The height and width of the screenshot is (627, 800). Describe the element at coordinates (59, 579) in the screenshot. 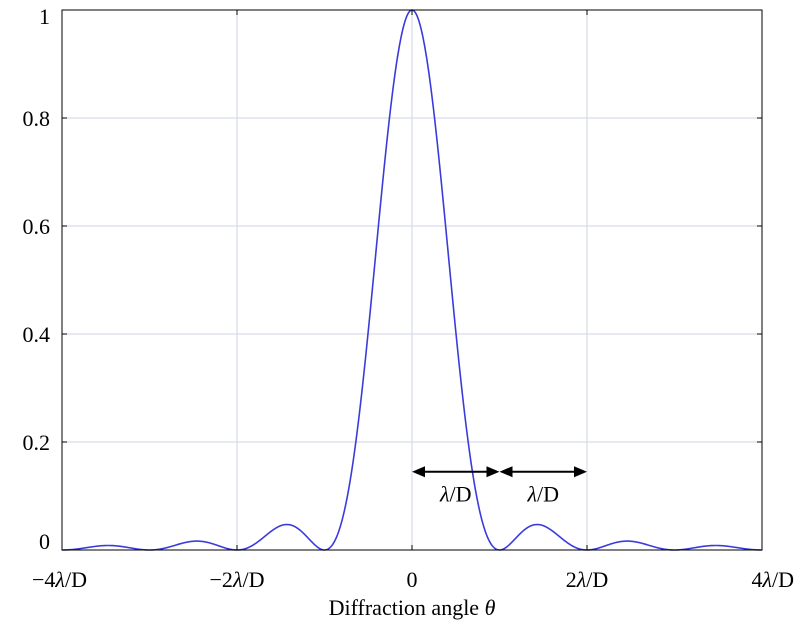

I see `x-tick-label: −4λ/D` at that location.